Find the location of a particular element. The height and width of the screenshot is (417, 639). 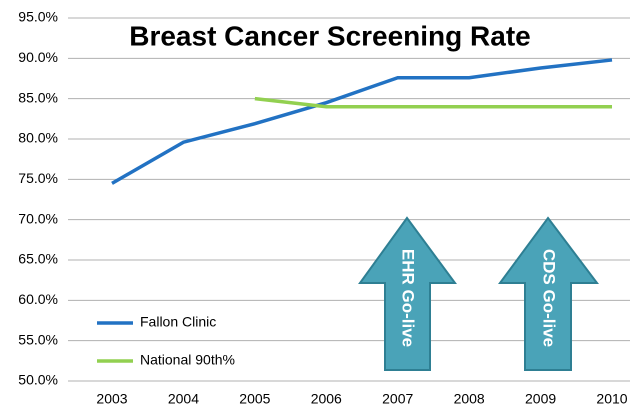

y-tick-label: 75.0% is located at coordinates (38, 178).